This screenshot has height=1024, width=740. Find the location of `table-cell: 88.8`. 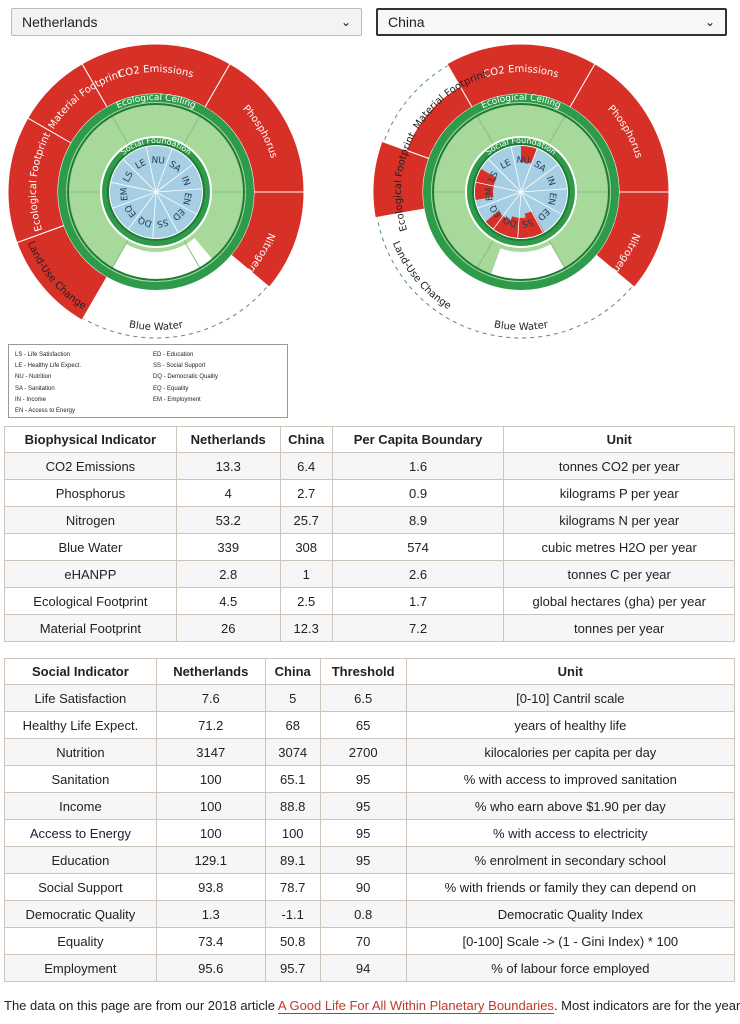

table-cell: 88.8 is located at coordinates (292, 806).